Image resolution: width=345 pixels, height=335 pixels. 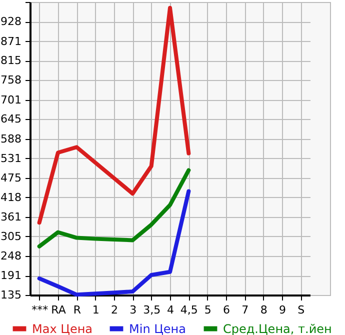 What do you see at coordinates (189, 310) in the screenshot?
I see `x-tick-label: 4,5` at bounding box center [189, 310].